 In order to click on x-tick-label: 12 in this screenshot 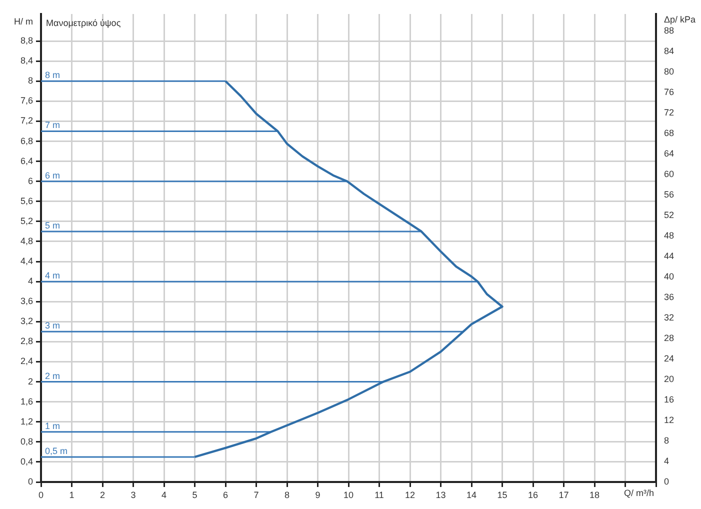, I will do `click(410, 495)`.